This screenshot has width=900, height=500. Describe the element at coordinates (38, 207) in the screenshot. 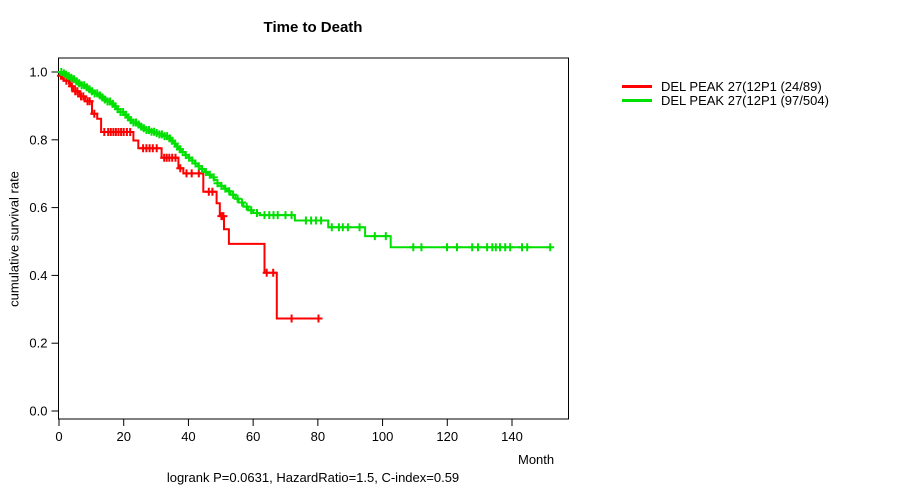

I see `y-tick-label: 0.6` at that location.